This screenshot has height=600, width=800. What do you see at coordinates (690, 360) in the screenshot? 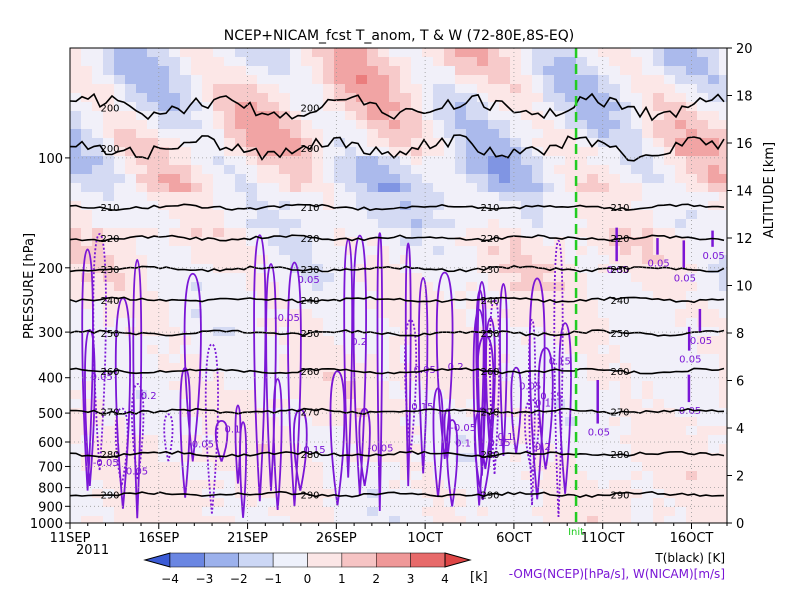
I see `velocity-contour-label: 0.05` at bounding box center [690, 360].